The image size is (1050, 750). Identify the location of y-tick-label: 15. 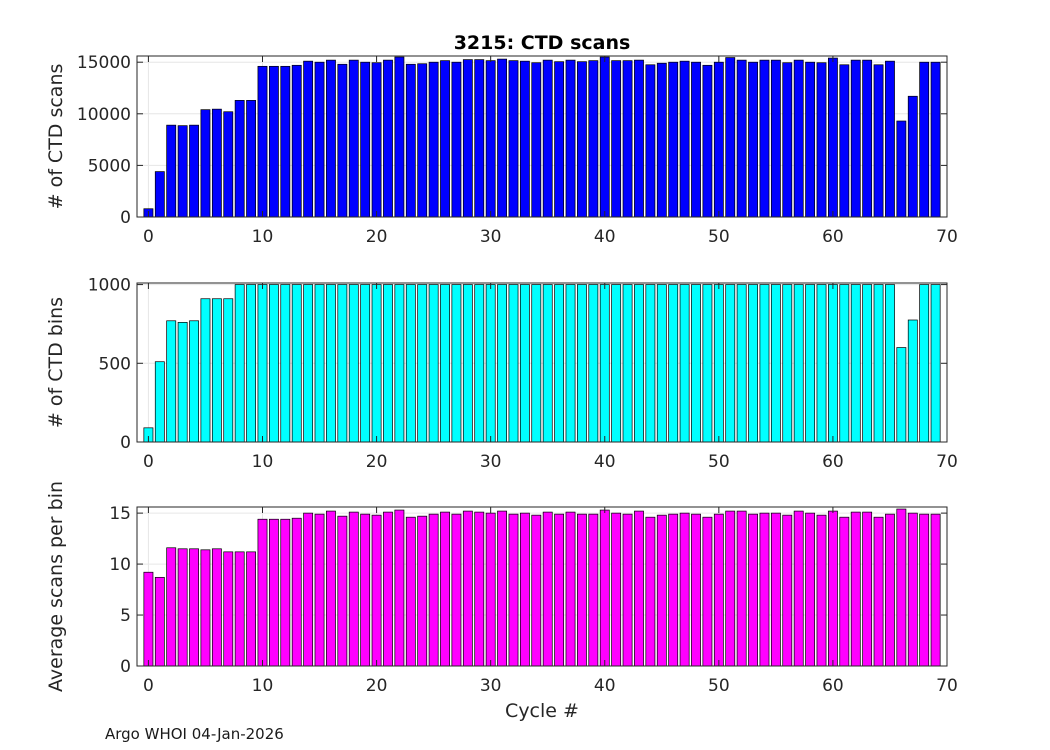
(120, 514).